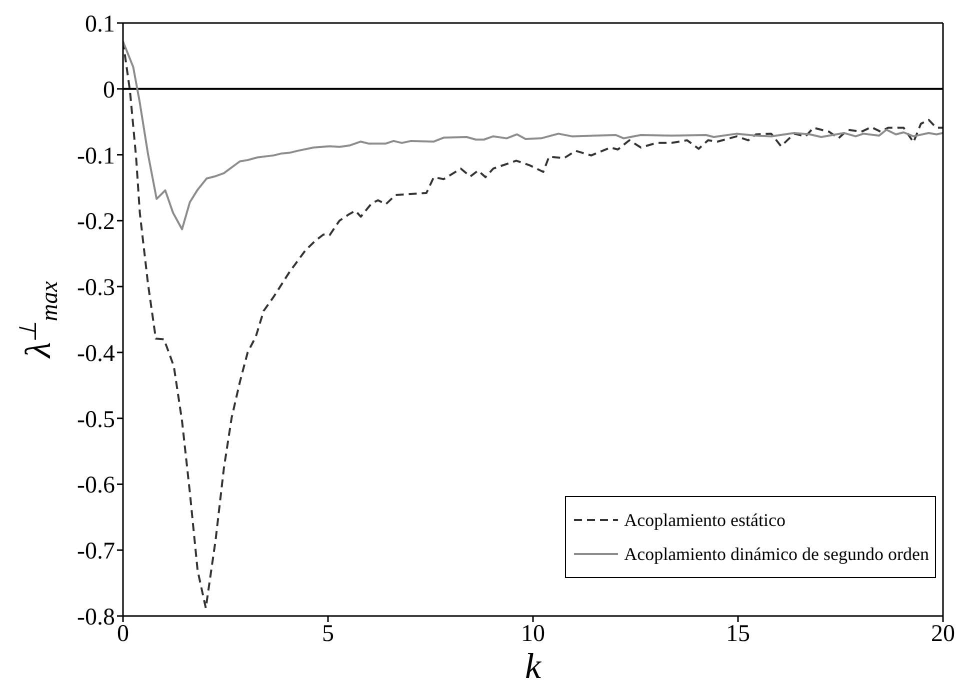 Image resolution: width=961 pixels, height=686 pixels. What do you see at coordinates (96, 222) in the screenshot?
I see `y-tick-label: -0.2` at bounding box center [96, 222].